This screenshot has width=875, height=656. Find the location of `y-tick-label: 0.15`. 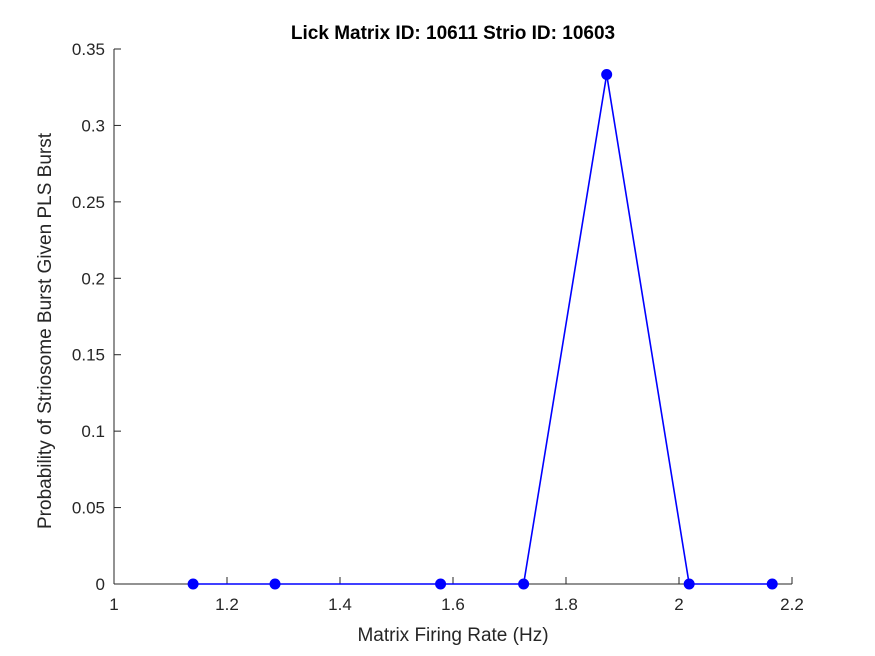

y-tick-label: 0.15 is located at coordinates (88, 355).